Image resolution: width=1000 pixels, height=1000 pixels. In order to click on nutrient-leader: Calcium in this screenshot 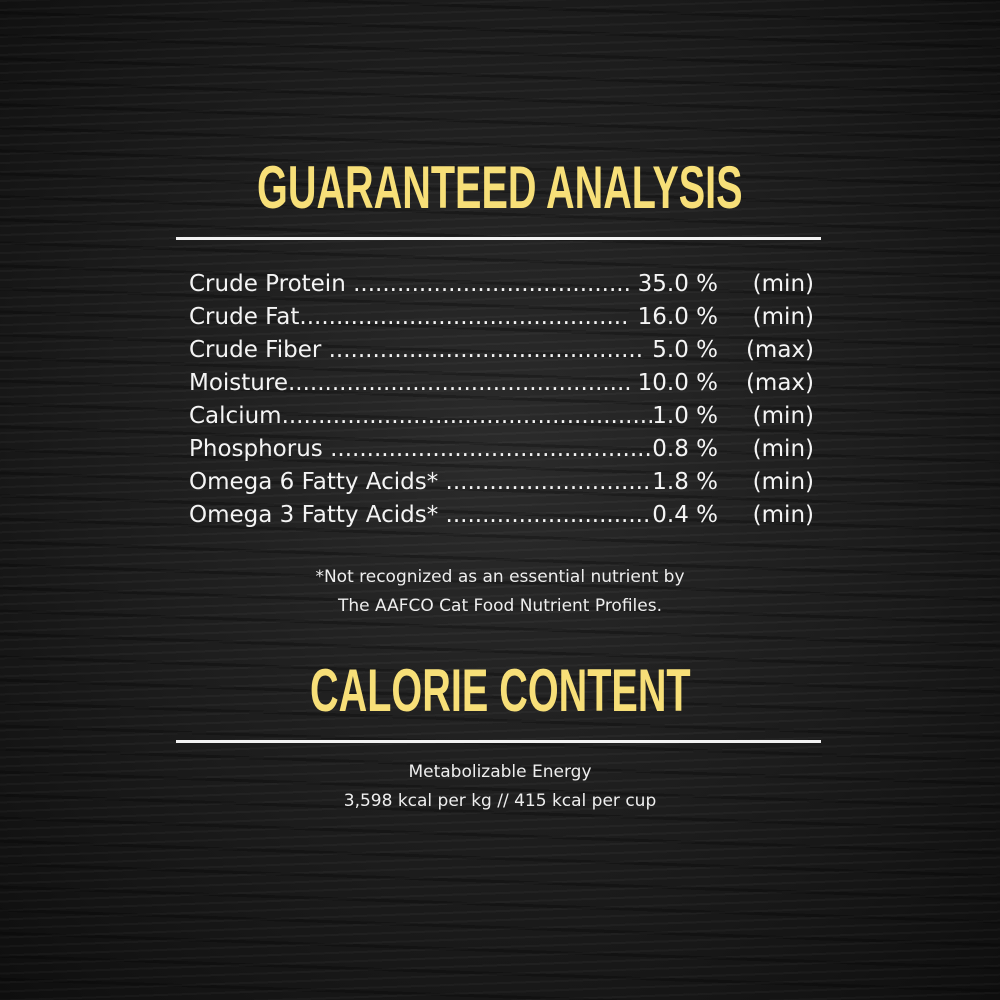, I will do `click(420, 416)`.